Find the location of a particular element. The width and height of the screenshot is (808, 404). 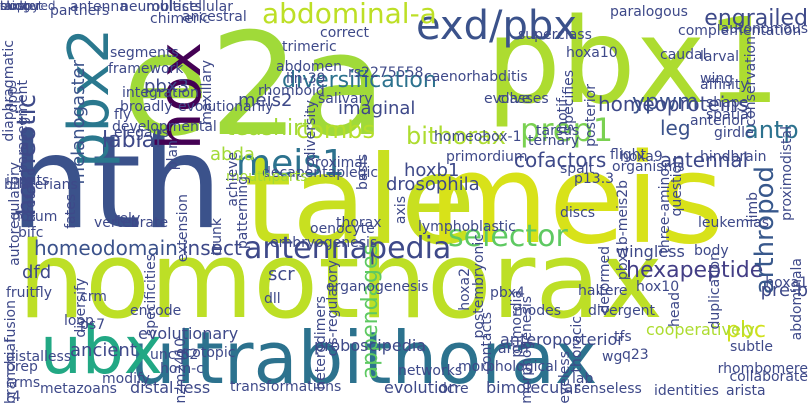

word-taxa: taxa is located at coordinates (13, 6).